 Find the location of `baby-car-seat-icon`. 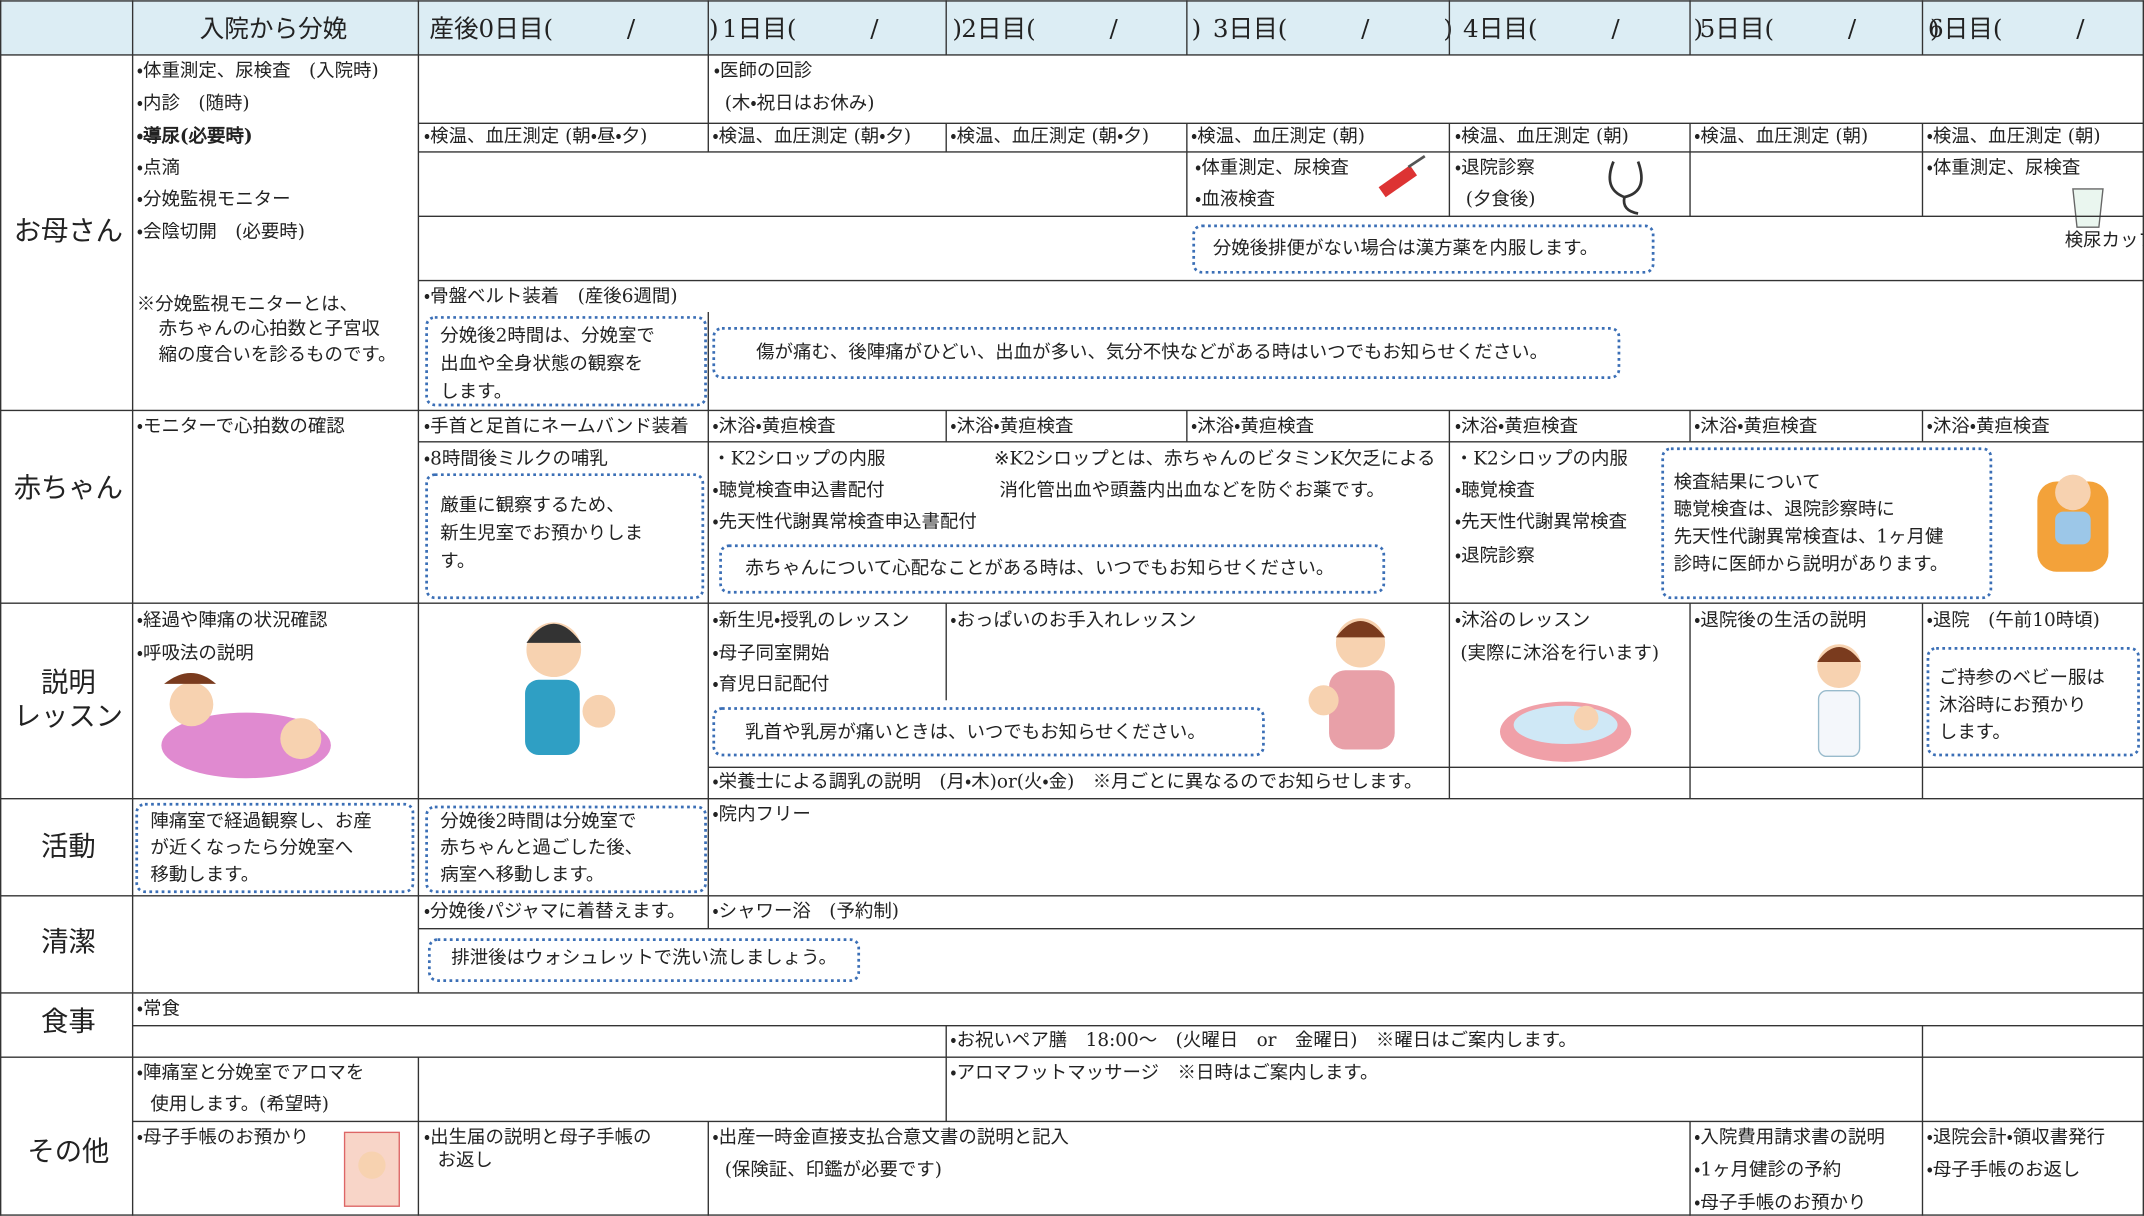

baby-car-seat-icon is located at coordinates (2073, 523).